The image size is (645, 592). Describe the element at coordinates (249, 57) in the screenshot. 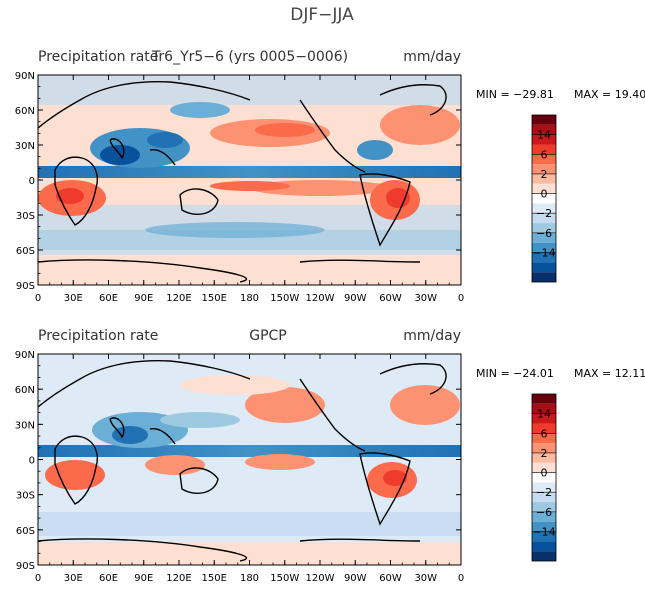

I see `panel-center-title: Tr6_Yr5−6 (yrs 0005−0006)` at that location.